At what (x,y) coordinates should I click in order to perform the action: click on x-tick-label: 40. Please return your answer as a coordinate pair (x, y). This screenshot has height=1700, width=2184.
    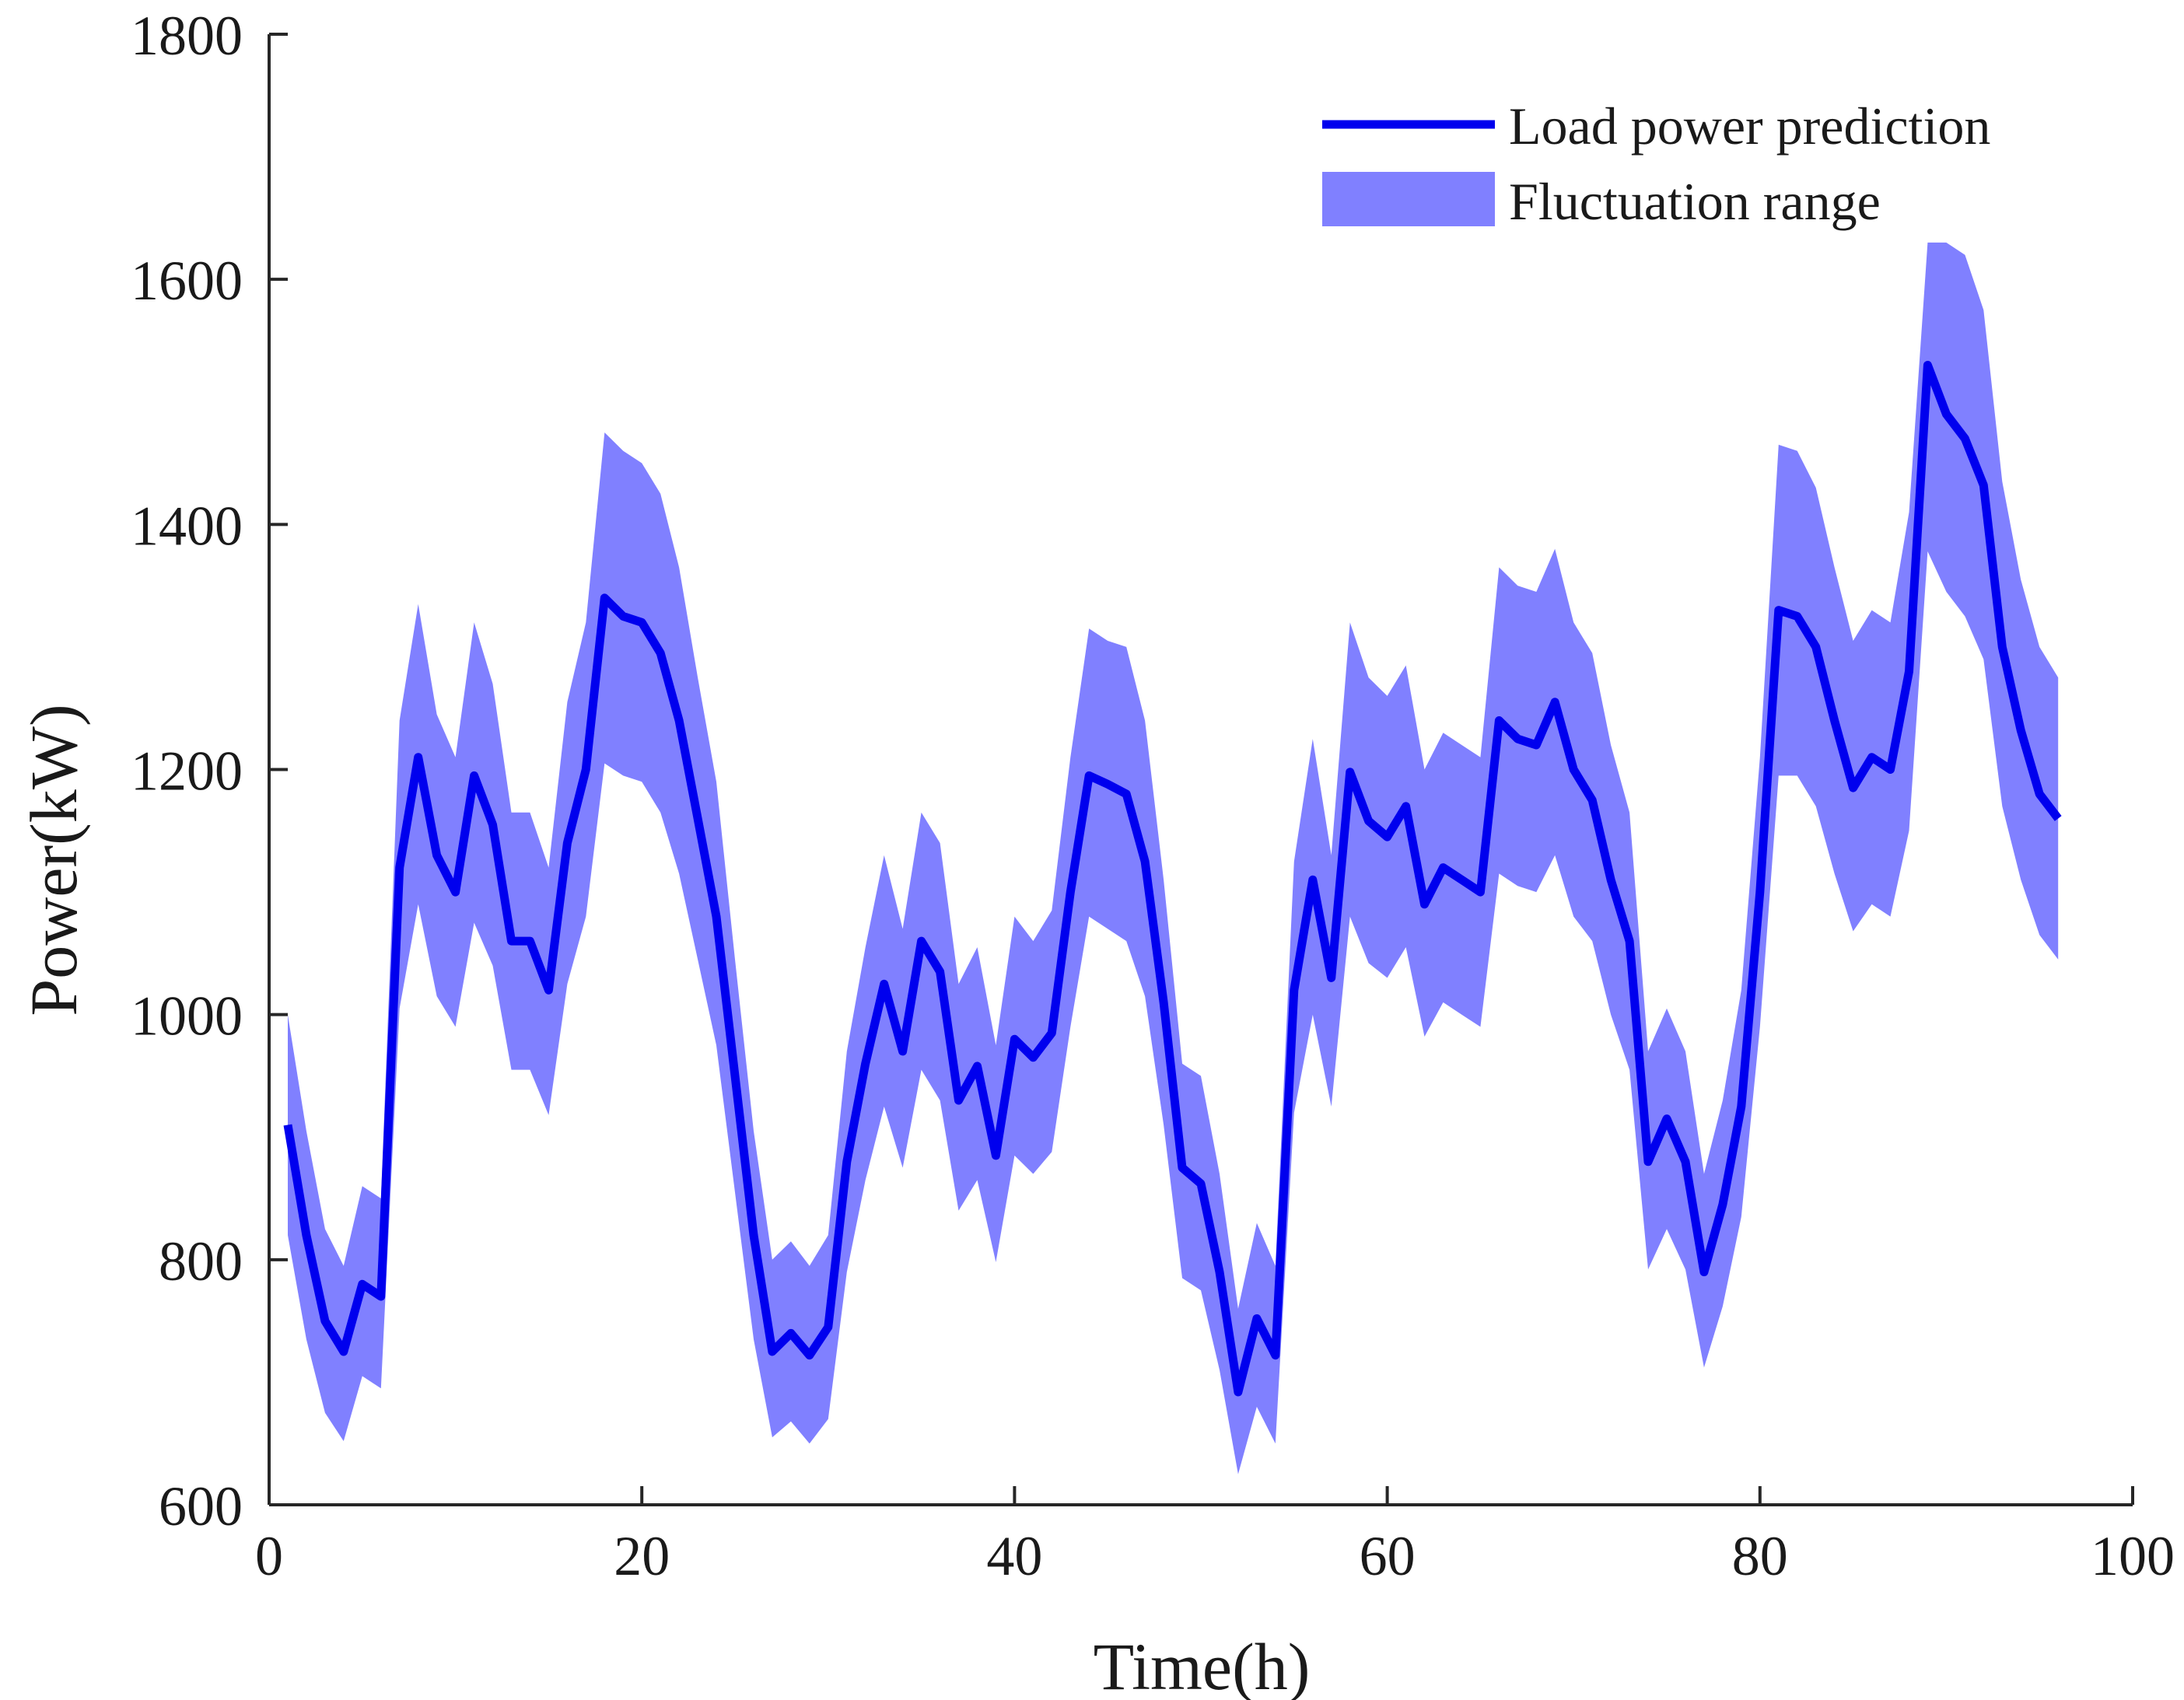
    Looking at the image, I should click on (1014, 1556).